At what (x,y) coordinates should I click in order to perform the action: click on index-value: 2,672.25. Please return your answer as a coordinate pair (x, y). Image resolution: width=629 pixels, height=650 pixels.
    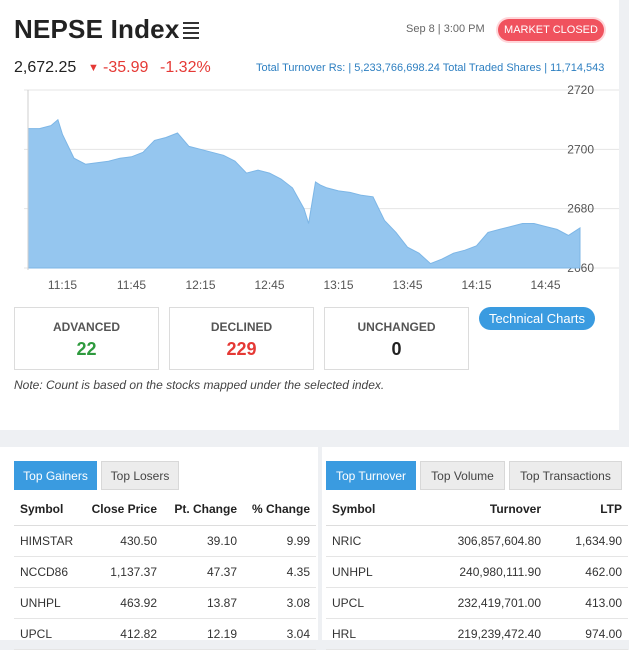
    Looking at the image, I should click on (45, 67).